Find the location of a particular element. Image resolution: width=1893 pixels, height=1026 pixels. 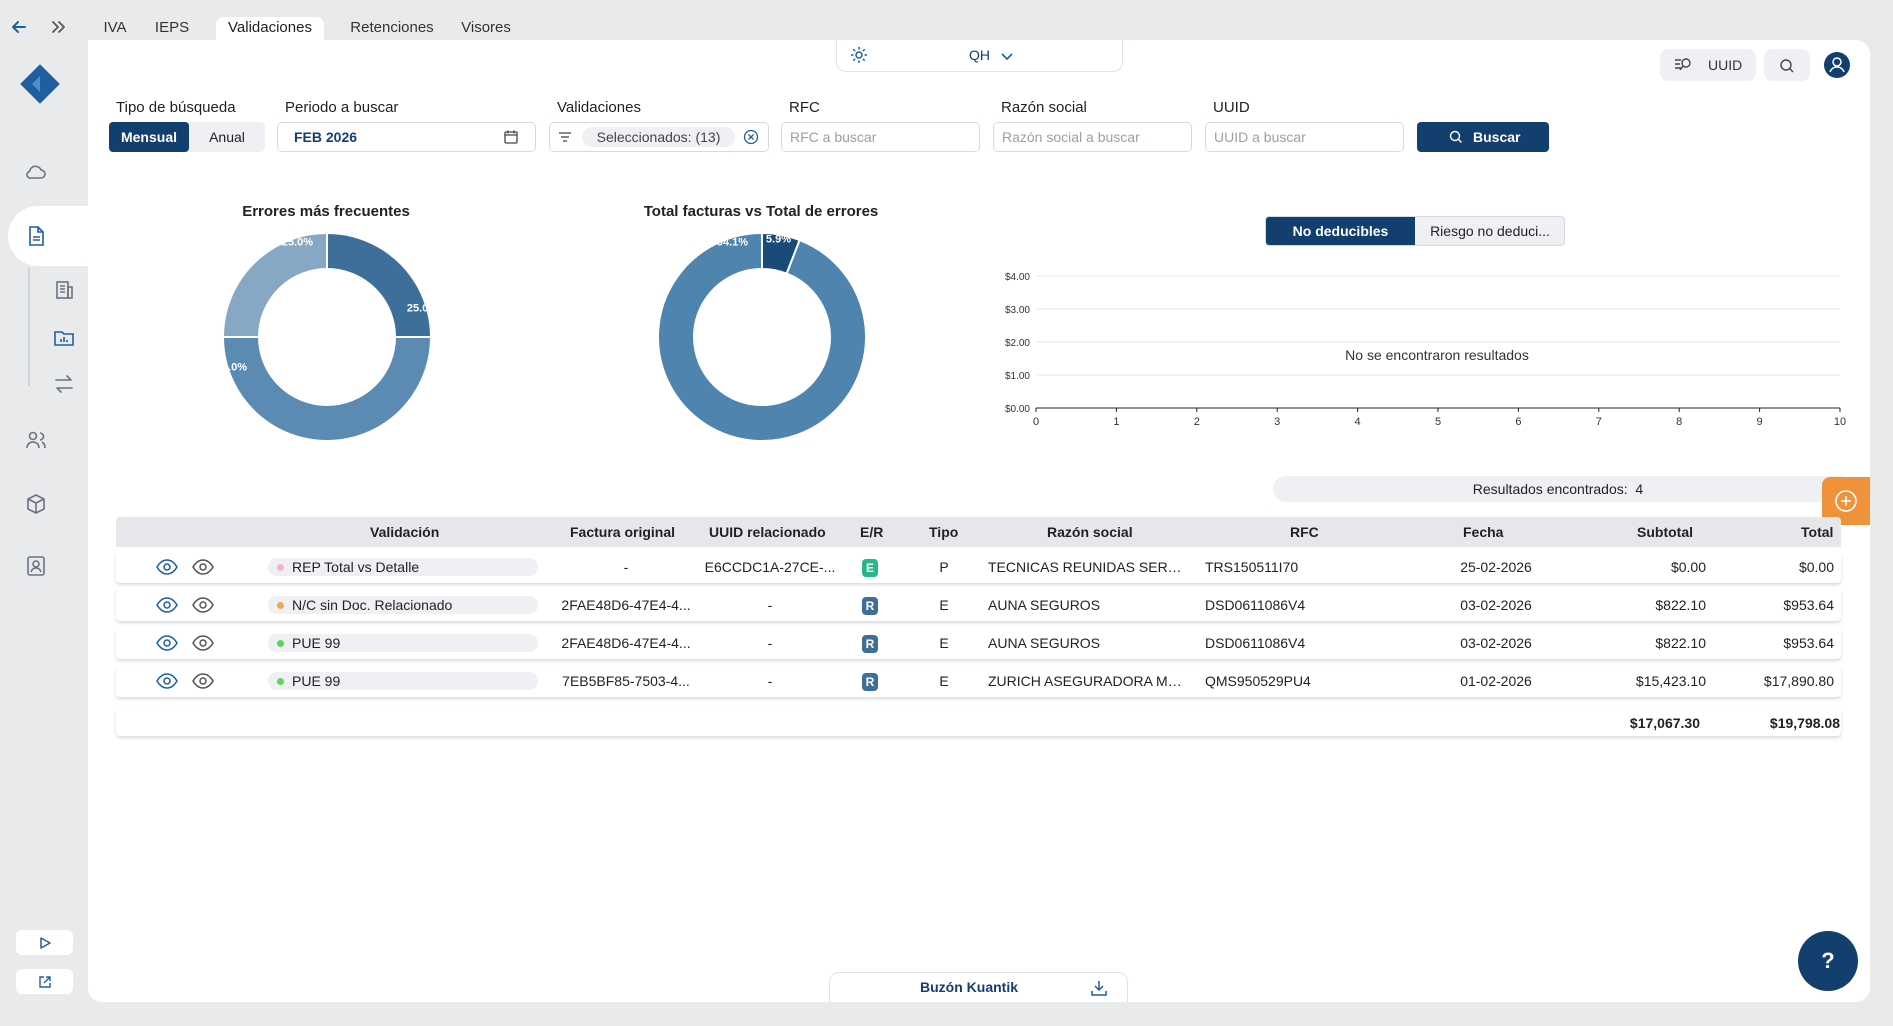

chevron-down-icon is located at coordinates (1007, 56).